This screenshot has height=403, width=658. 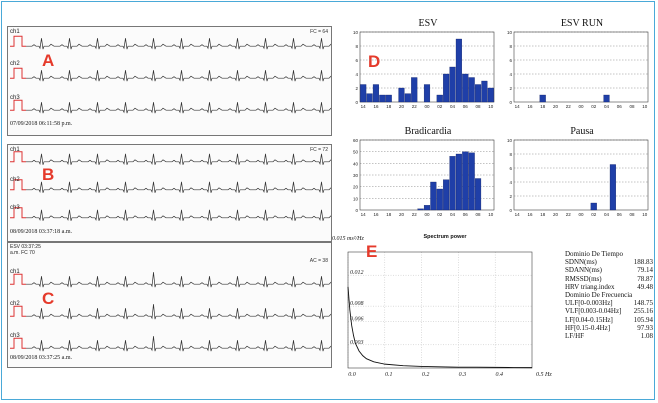 What do you see at coordinates (352, 375) in the screenshot?
I see `x-tick-label: 0.0` at bounding box center [352, 375].